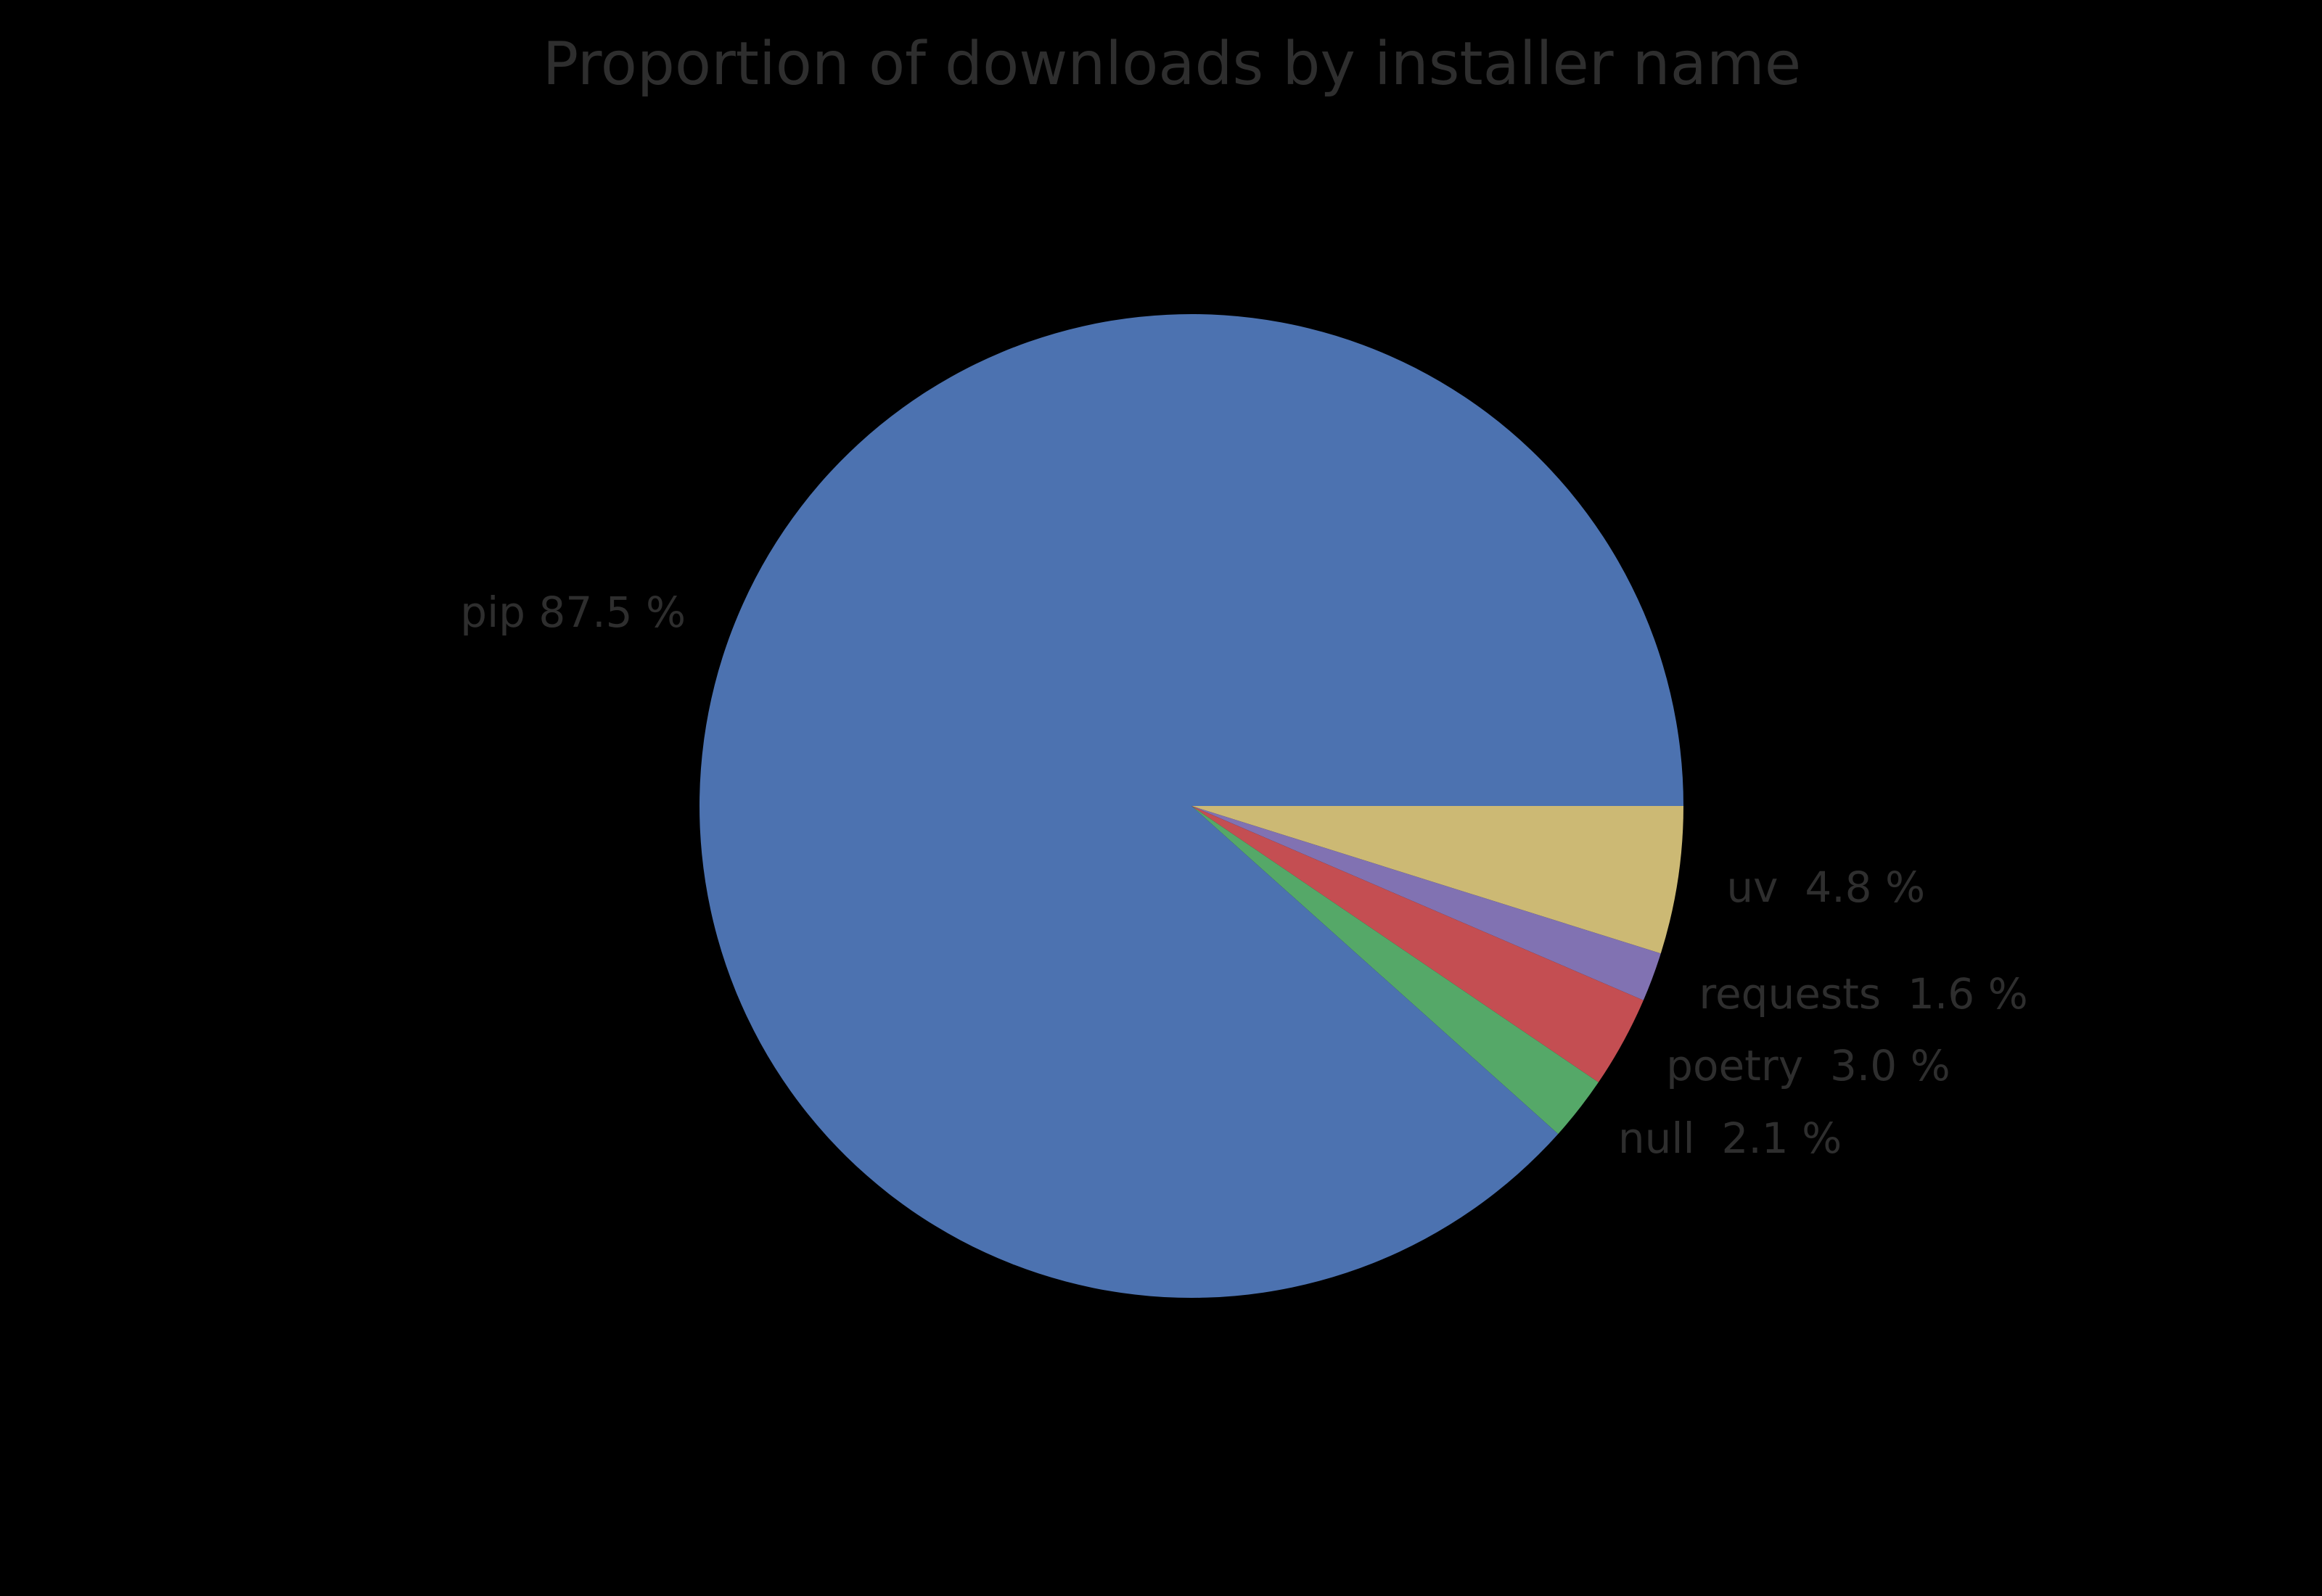  What do you see at coordinates (1729, 1139) in the screenshot?
I see `slice-label-null: null 2.1 %` at bounding box center [1729, 1139].